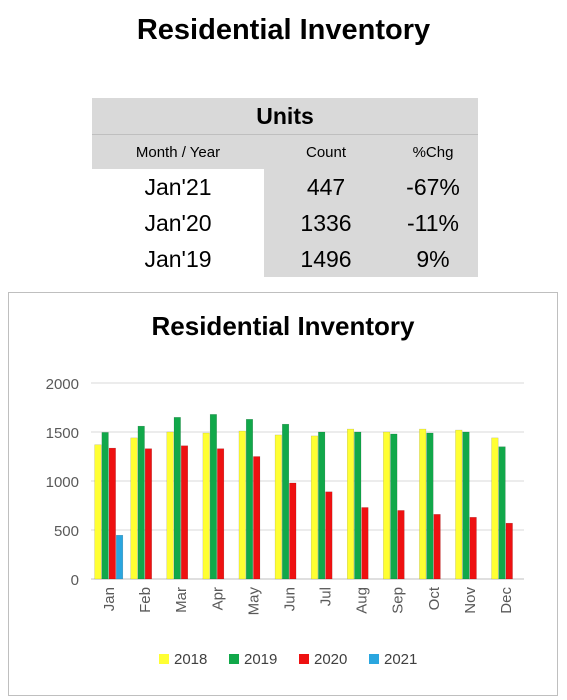 This screenshot has width=567, height=700. I want to click on x-tick-label: Aug, so click(362, 600).